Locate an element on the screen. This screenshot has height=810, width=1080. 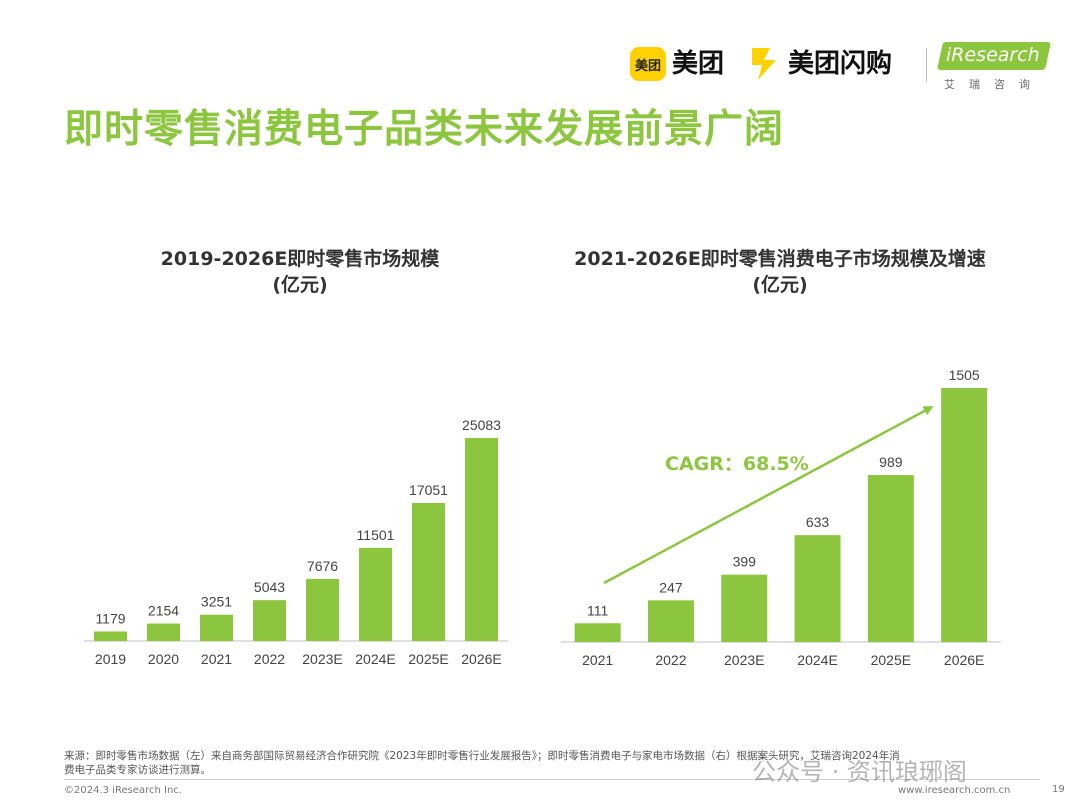
left-chart-data-label: 1179 is located at coordinates (110, 618).